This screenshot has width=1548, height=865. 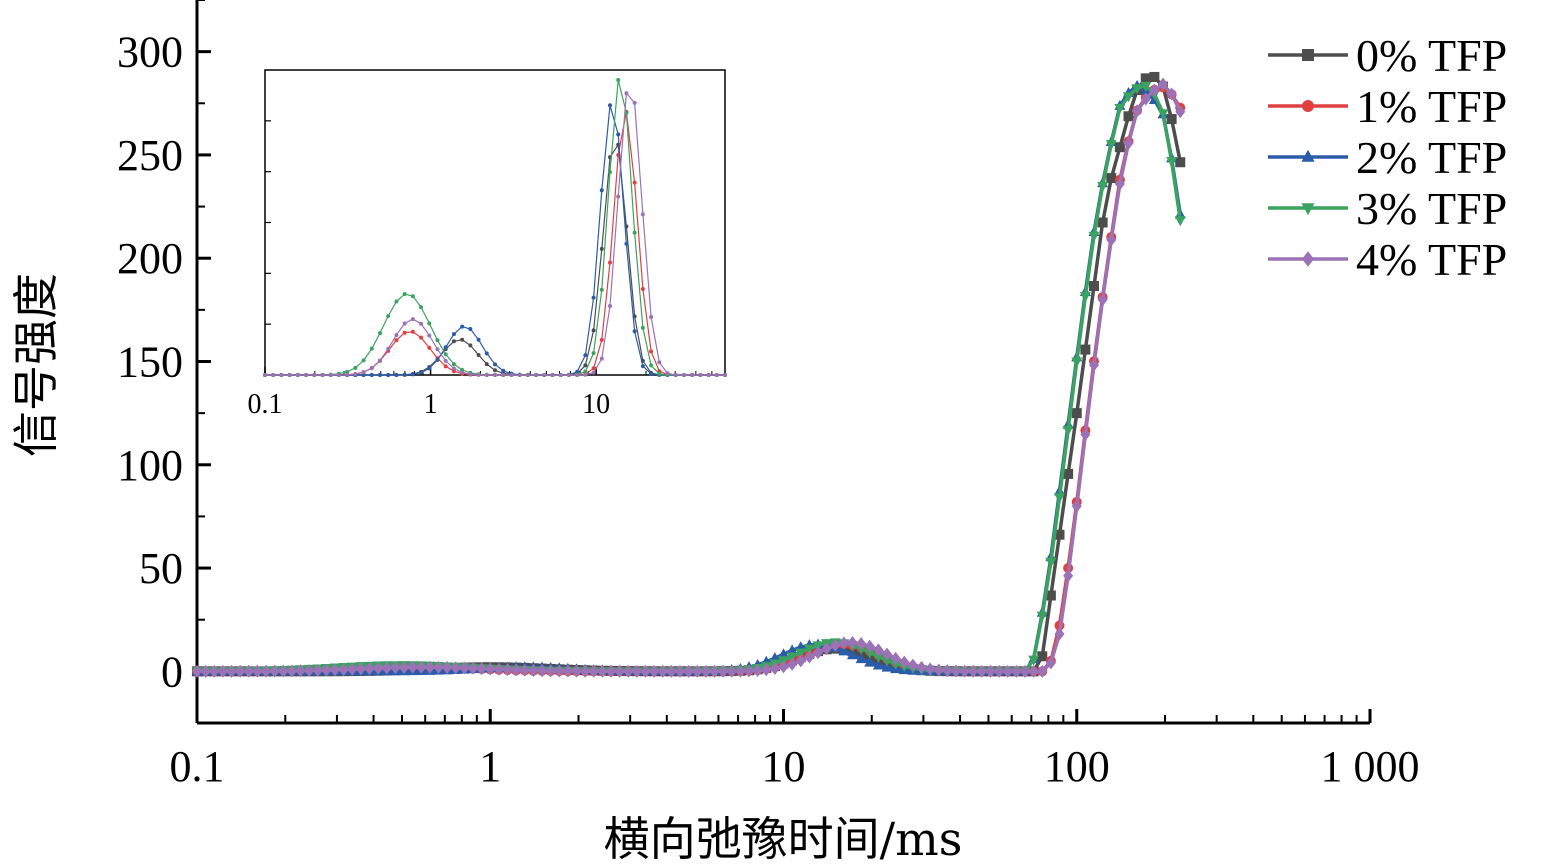 What do you see at coordinates (265, 404) in the screenshot?
I see `inset-x-tick-label: 0.1` at bounding box center [265, 404].